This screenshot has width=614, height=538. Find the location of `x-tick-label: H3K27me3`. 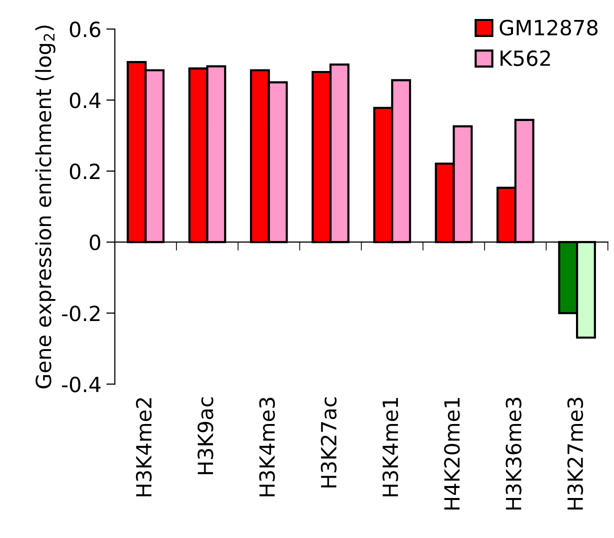

x-tick-label: H3K27me3 is located at coordinates (575, 454).